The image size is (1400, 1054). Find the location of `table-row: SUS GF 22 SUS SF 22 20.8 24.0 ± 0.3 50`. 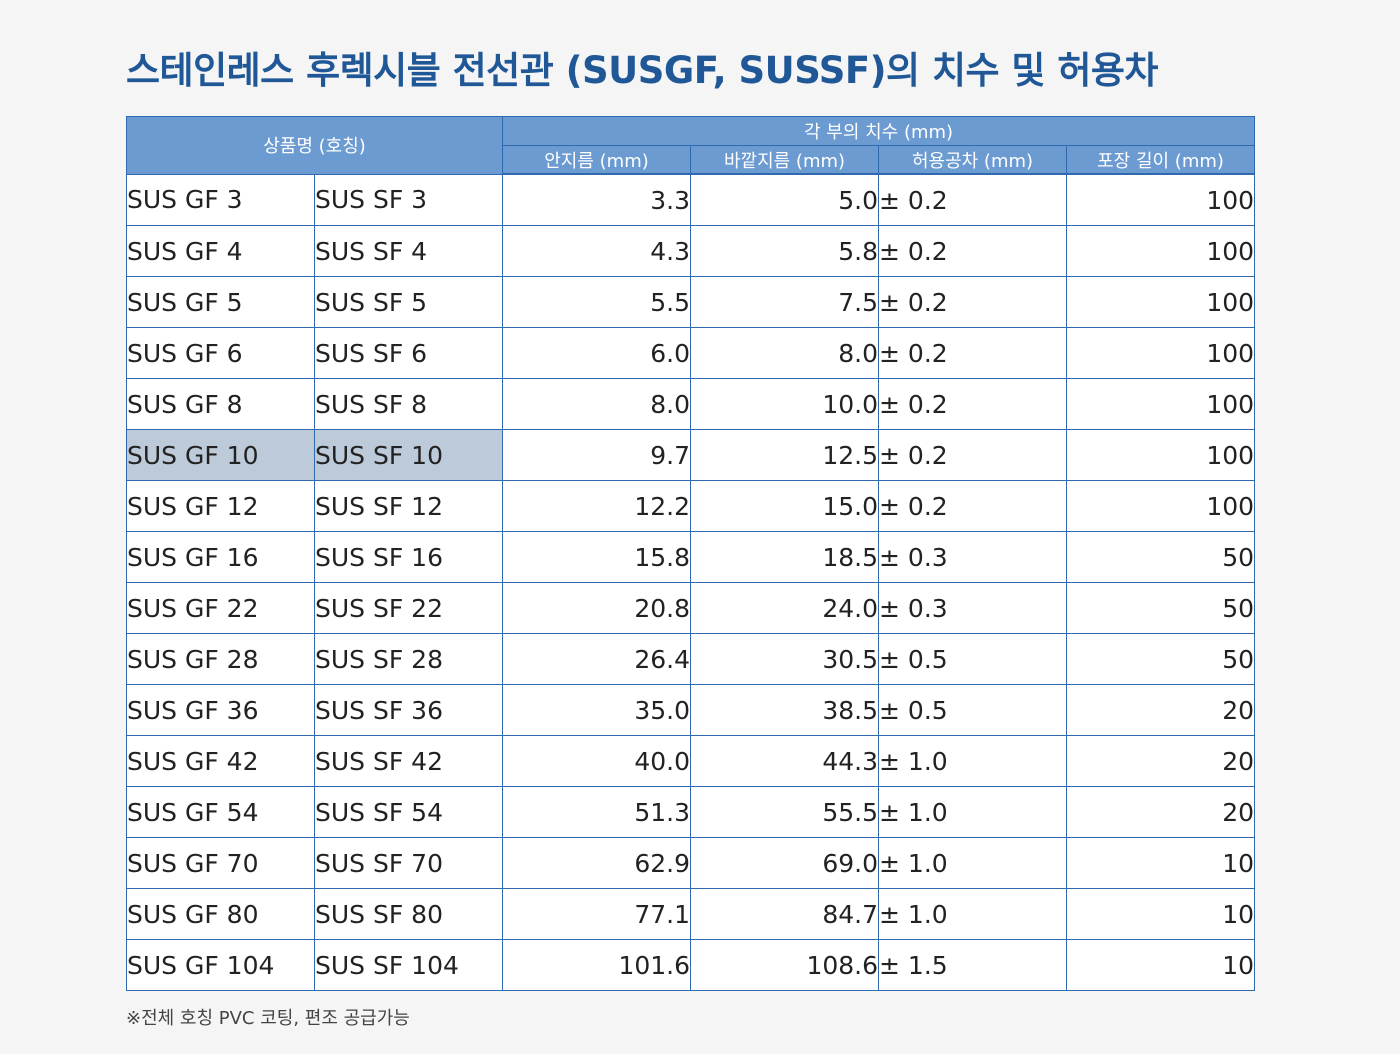

table-row: SUS GF 22 SUS SF 22 20.8 24.0 ± 0.3 50 is located at coordinates (691, 608).